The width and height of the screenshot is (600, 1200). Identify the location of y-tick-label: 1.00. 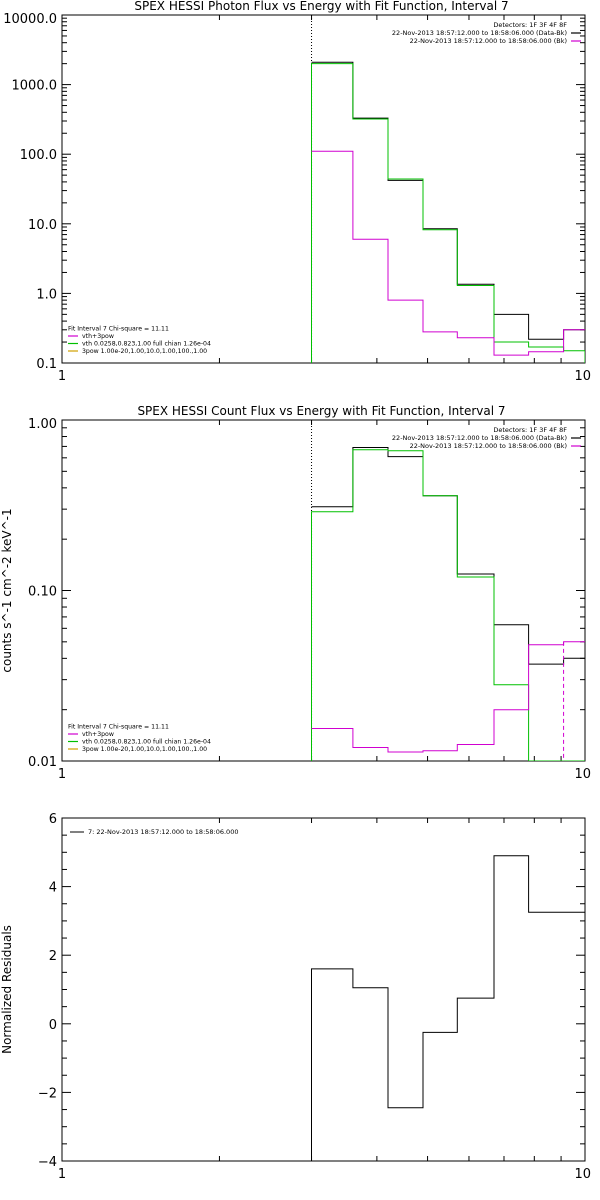
(42, 424).